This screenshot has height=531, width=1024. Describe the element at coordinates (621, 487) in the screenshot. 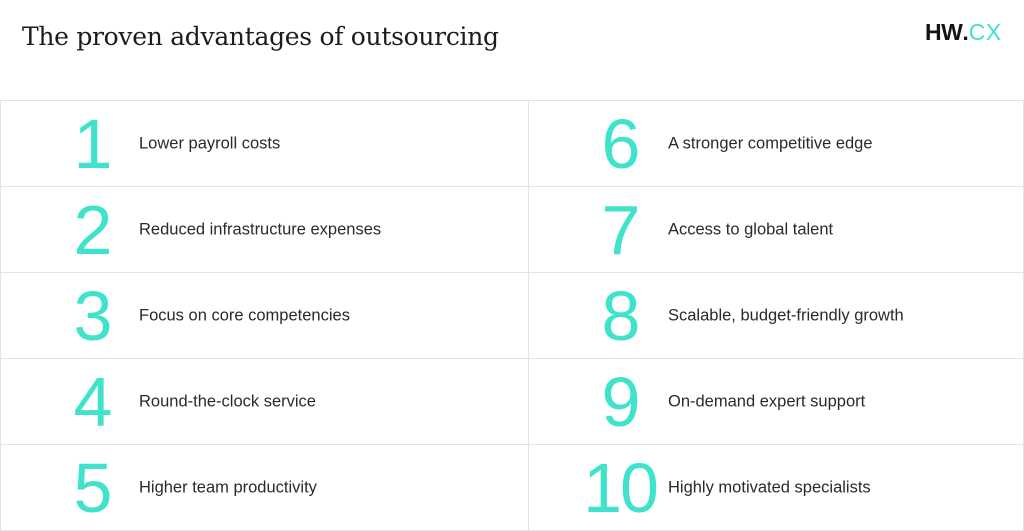

I see `advantage-number: 10` at that location.